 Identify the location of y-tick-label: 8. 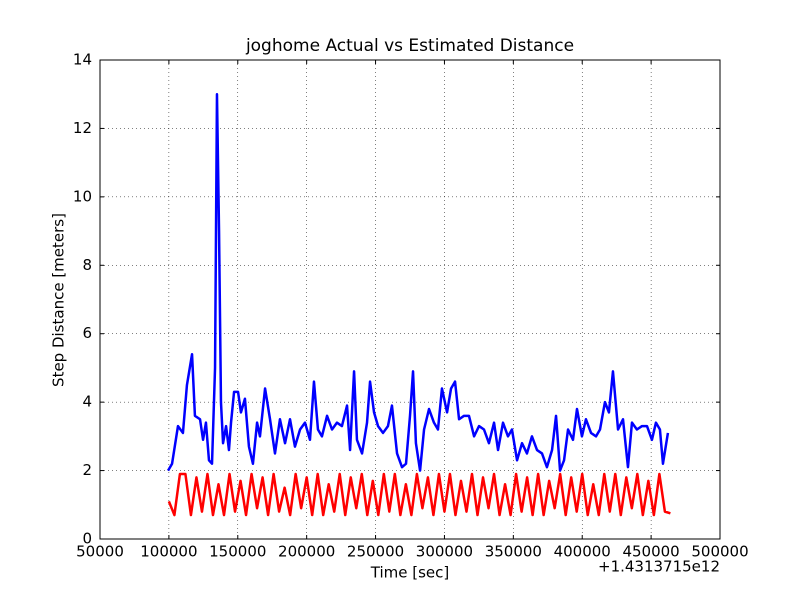
(87, 265).